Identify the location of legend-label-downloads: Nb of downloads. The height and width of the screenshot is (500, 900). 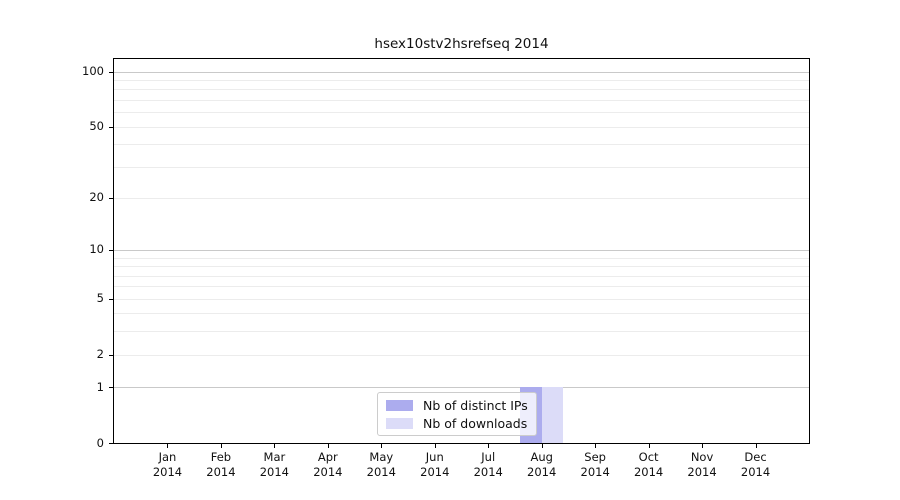
(475, 423).